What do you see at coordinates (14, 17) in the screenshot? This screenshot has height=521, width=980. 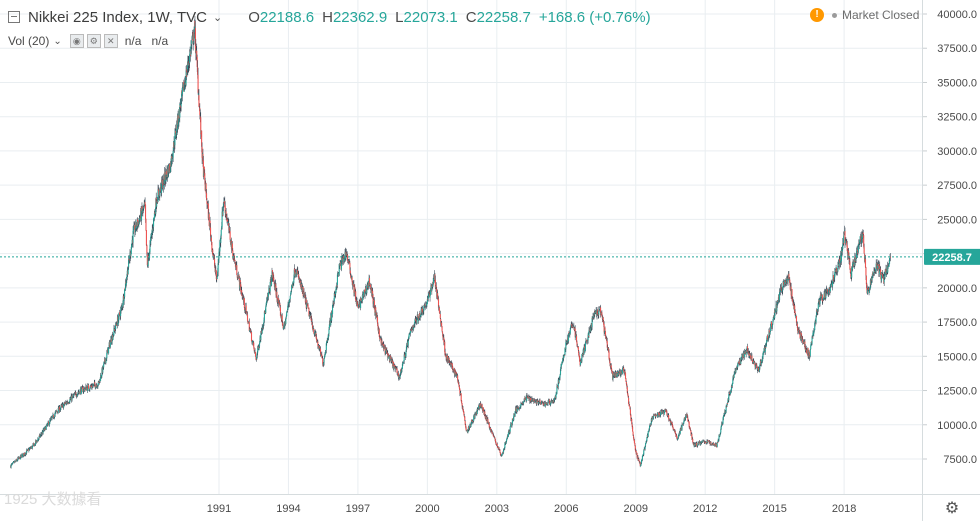 I see `collapse-icon` at bounding box center [14, 17].